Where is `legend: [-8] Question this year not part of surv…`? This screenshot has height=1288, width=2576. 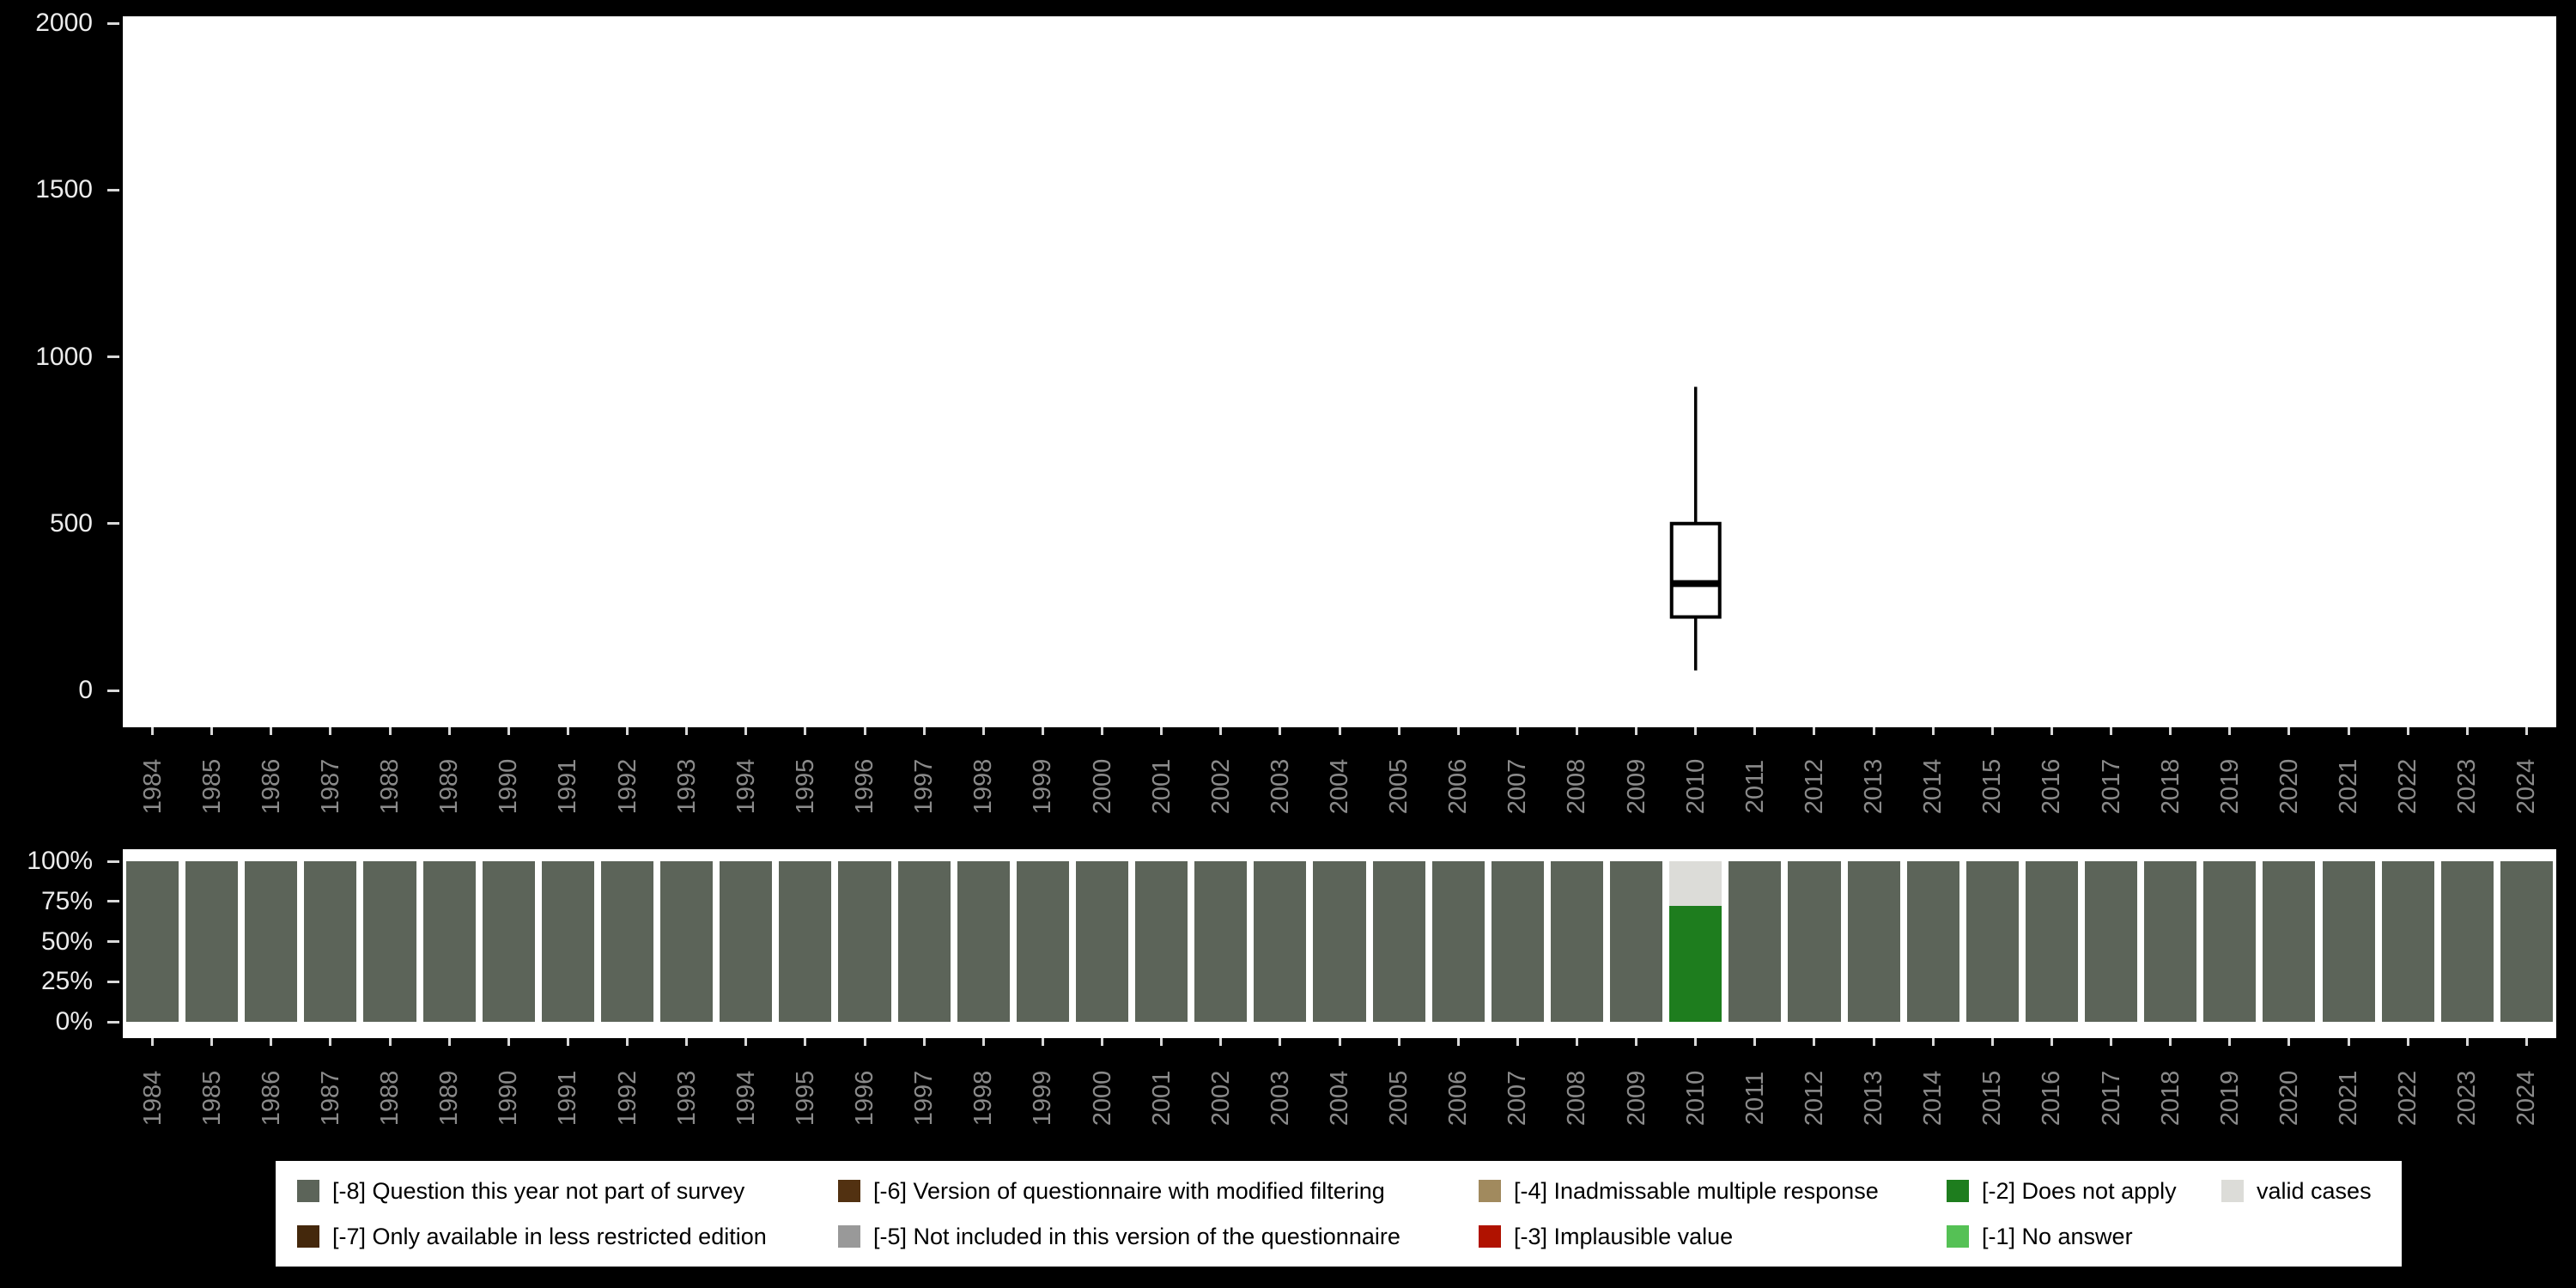 legend: [-8] Question this year not part of surv… is located at coordinates (1339, 1214).